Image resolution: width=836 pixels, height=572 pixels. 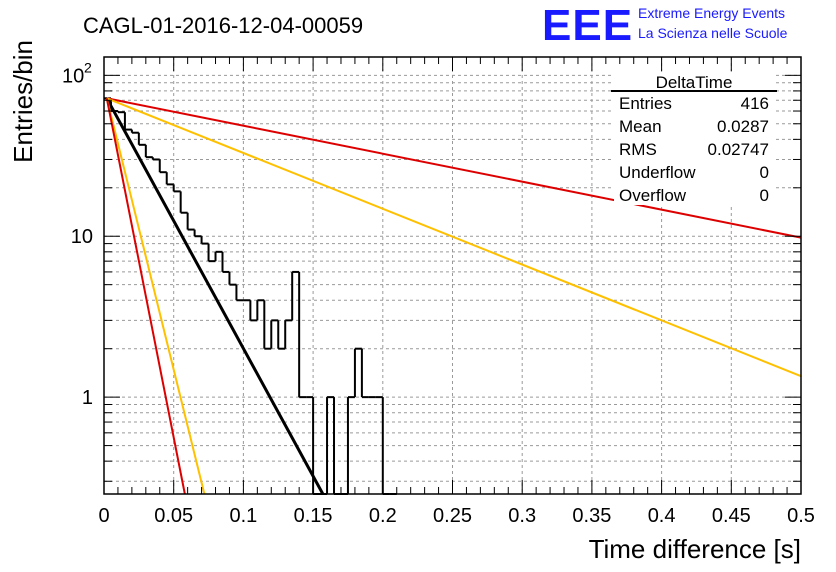 I want to click on stats-row-label: Underflow, so click(x=657, y=172).